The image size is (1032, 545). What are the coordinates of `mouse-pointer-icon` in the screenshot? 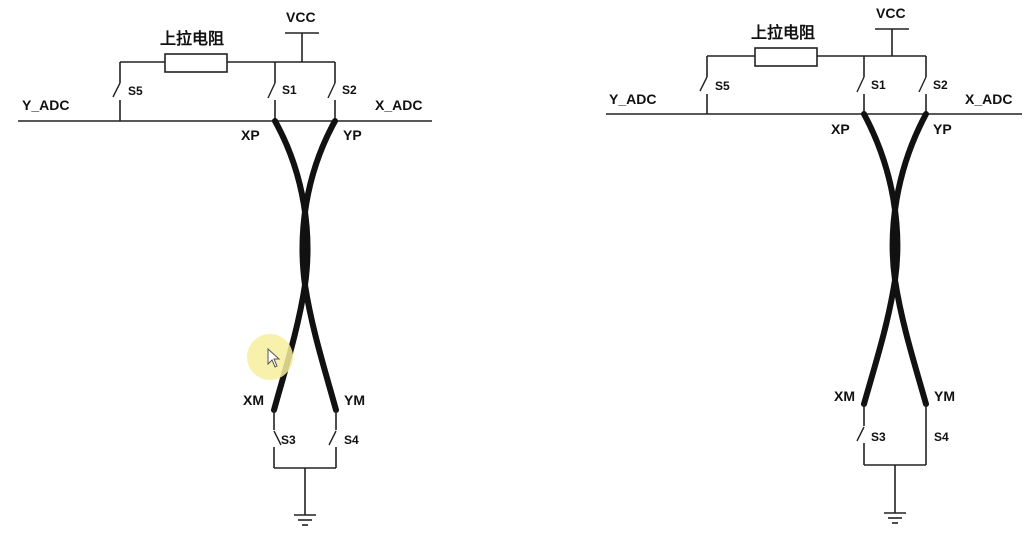 It's located at (274, 357).